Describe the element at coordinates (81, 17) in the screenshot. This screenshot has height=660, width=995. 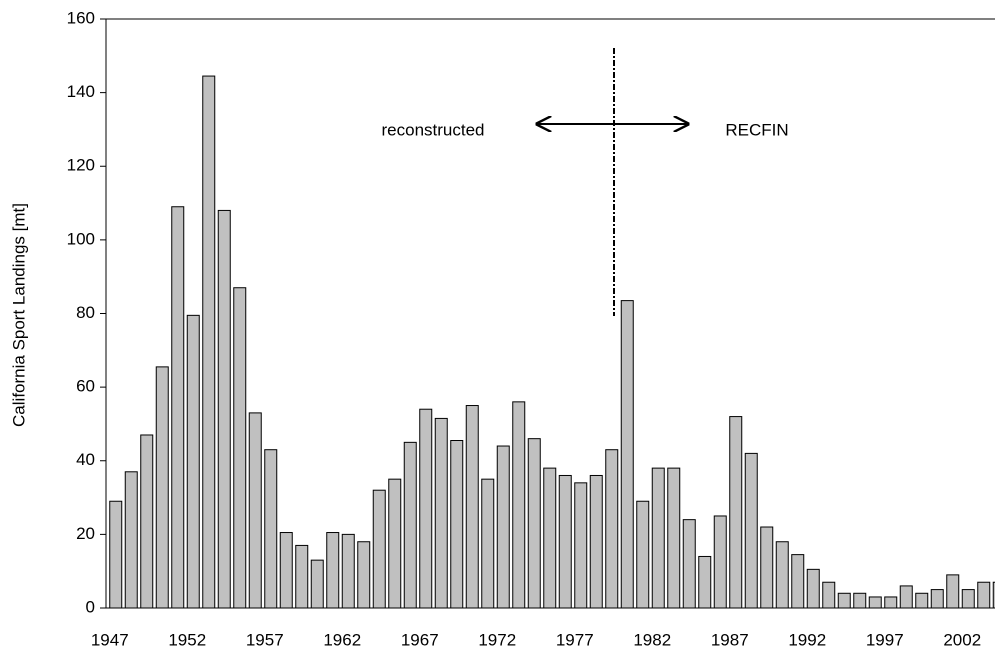
I see `y-tick-label: 160` at that location.